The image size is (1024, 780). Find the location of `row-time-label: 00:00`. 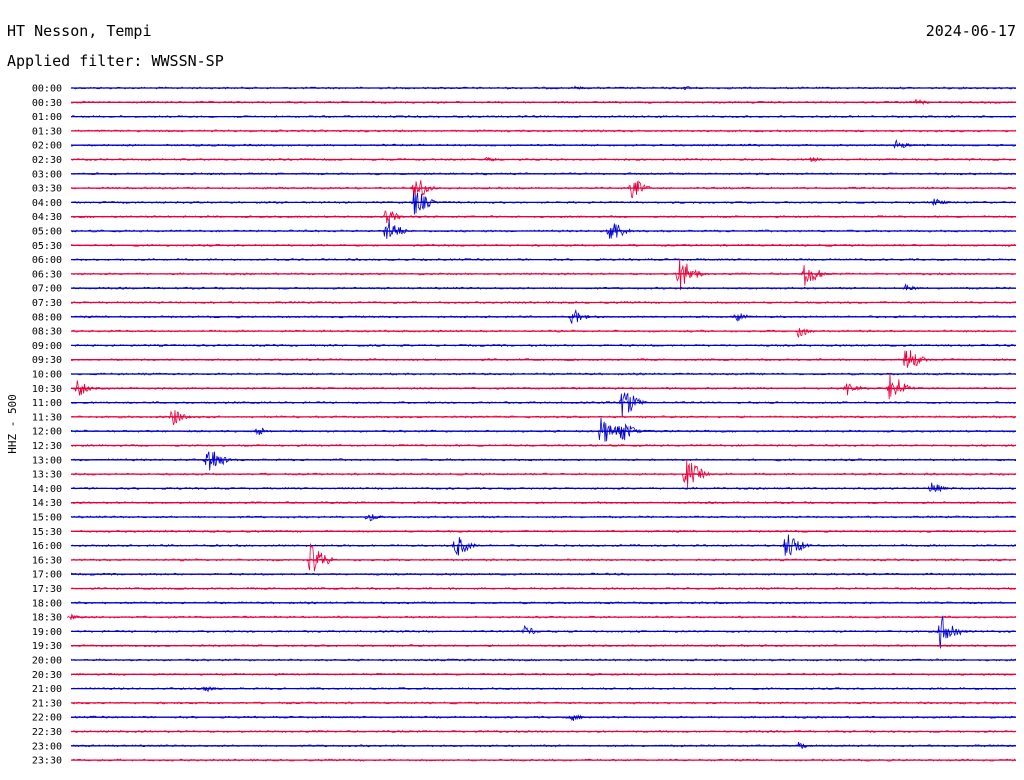

row-time-label: 00:00 is located at coordinates (47, 89).